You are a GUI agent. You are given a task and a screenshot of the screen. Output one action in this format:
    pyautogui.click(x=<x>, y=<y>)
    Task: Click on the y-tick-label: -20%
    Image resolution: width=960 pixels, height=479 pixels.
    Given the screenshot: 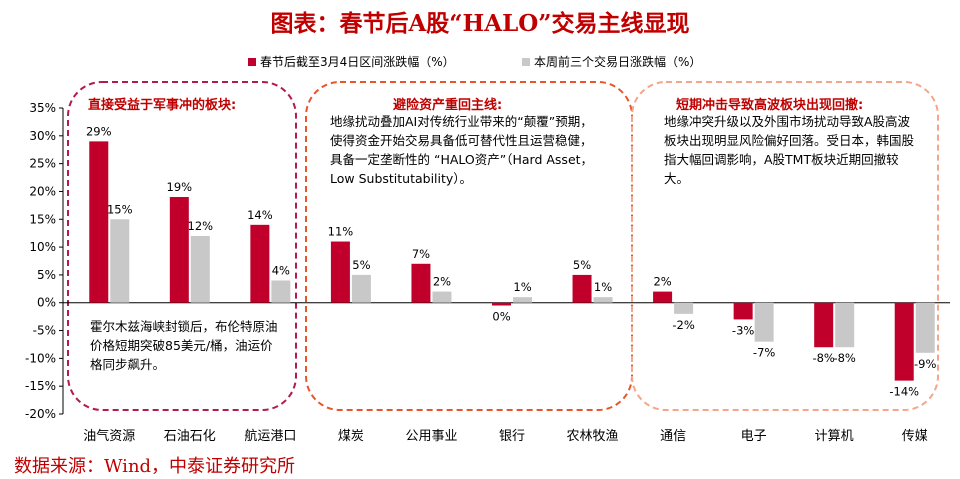 What is the action you would take?
    pyautogui.click(x=40, y=414)
    